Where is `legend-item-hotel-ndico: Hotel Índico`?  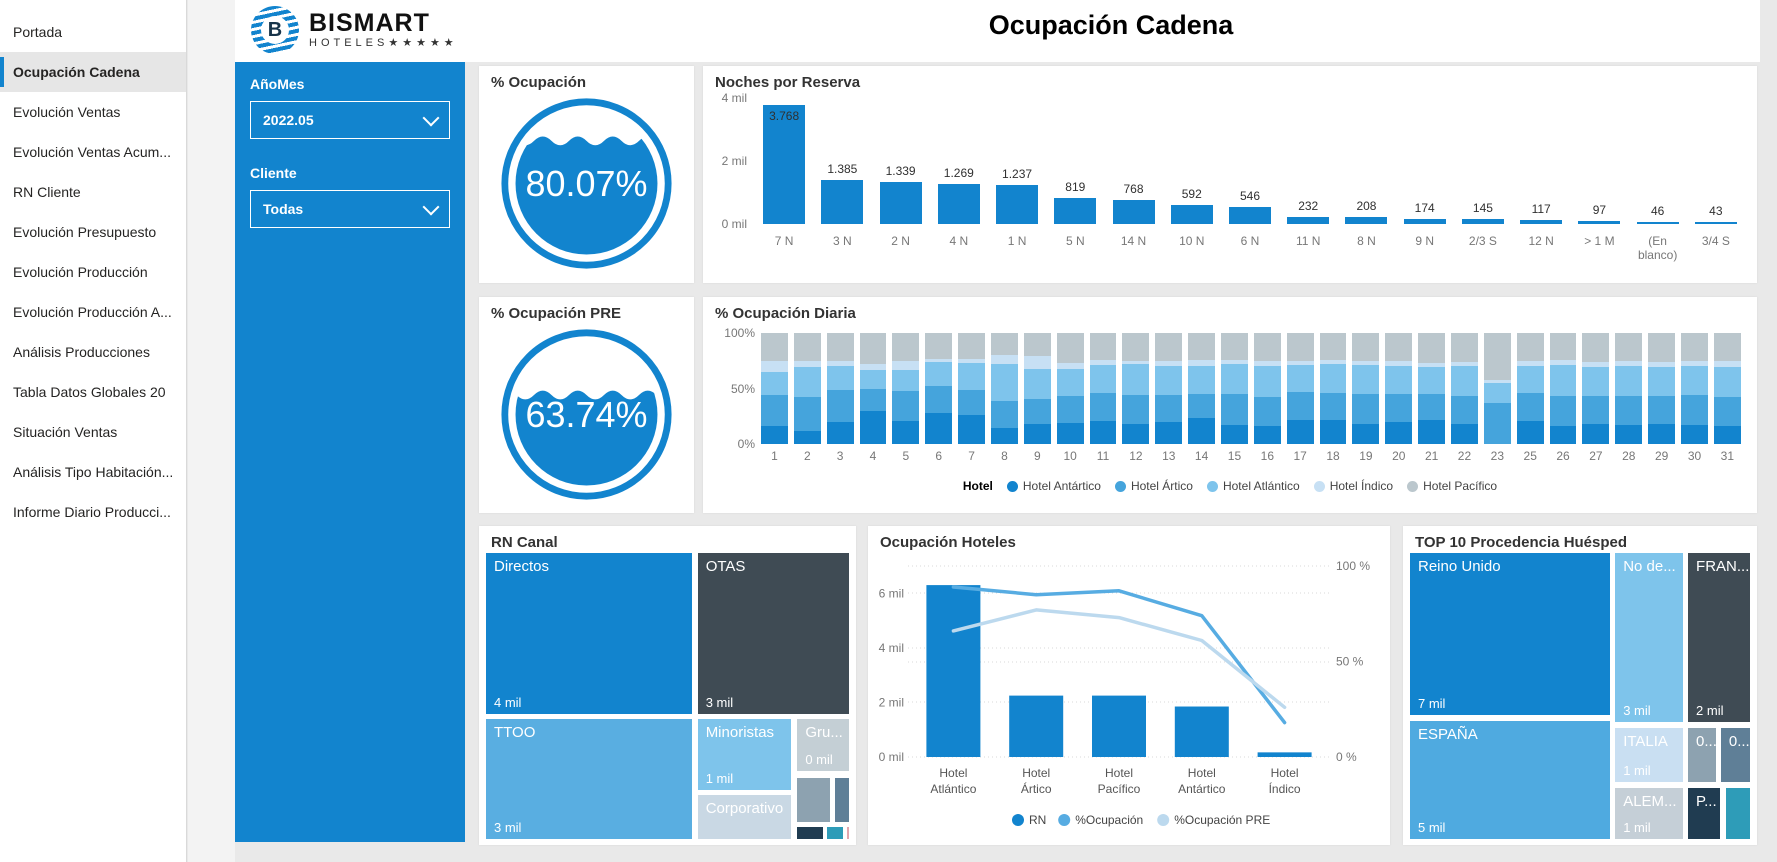 legend-item-hotel-ndico: Hotel Índico is located at coordinates (1353, 486).